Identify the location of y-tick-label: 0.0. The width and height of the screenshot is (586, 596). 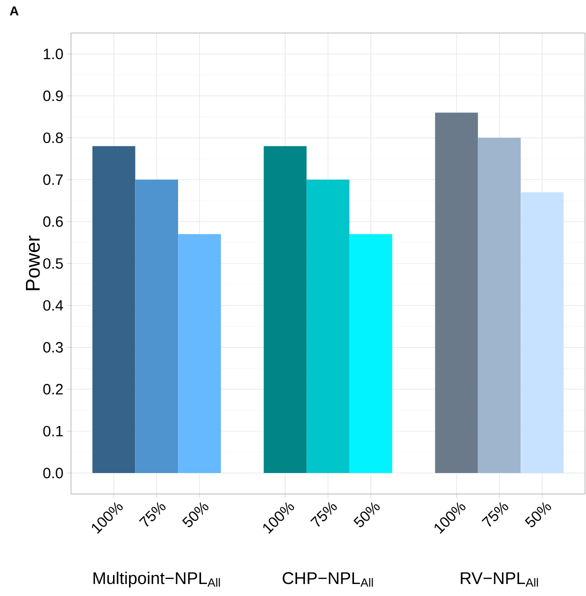
(53, 473).